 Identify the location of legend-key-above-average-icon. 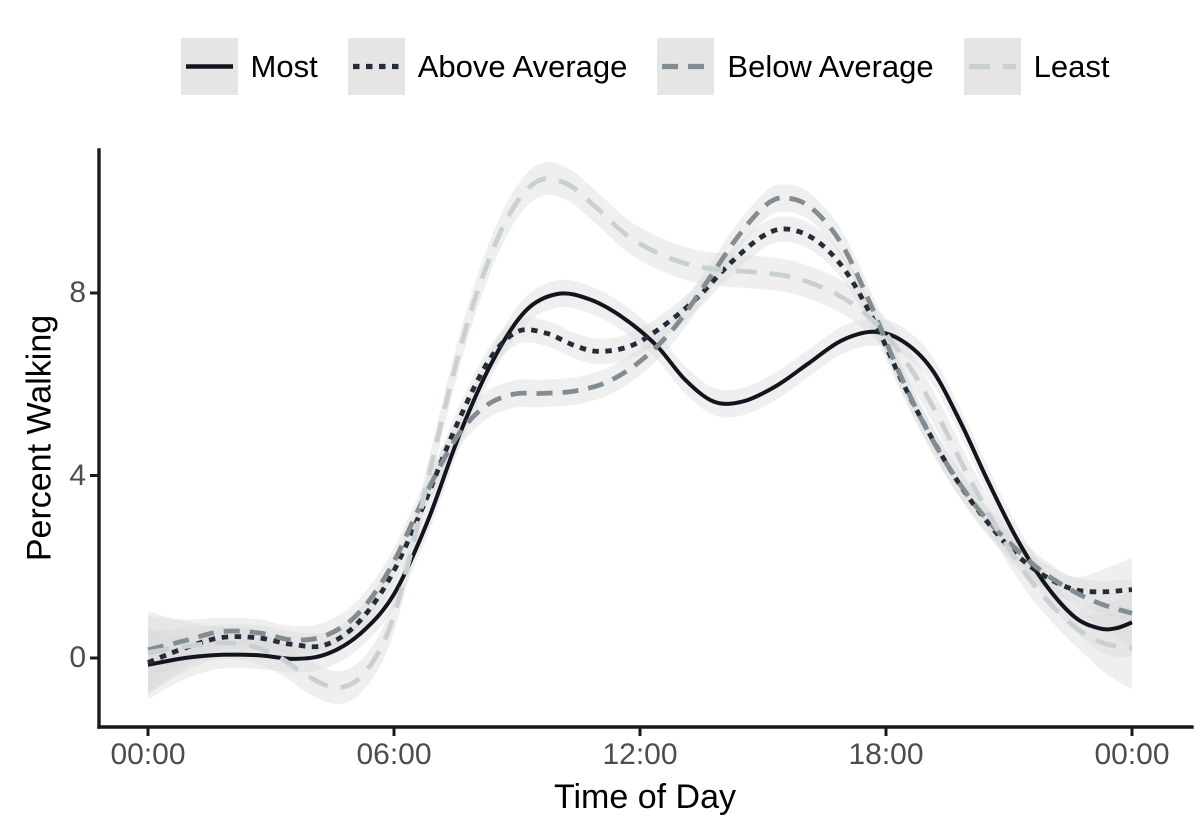
(376, 66).